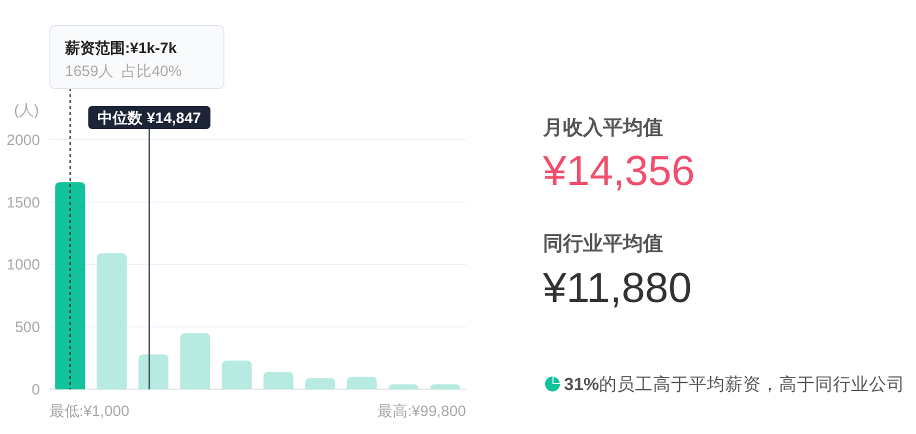 Image resolution: width=916 pixels, height=434 pixels. Describe the element at coordinates (89, 411) in the screenshot. I see `text: 最低:¥1,000` at that location.